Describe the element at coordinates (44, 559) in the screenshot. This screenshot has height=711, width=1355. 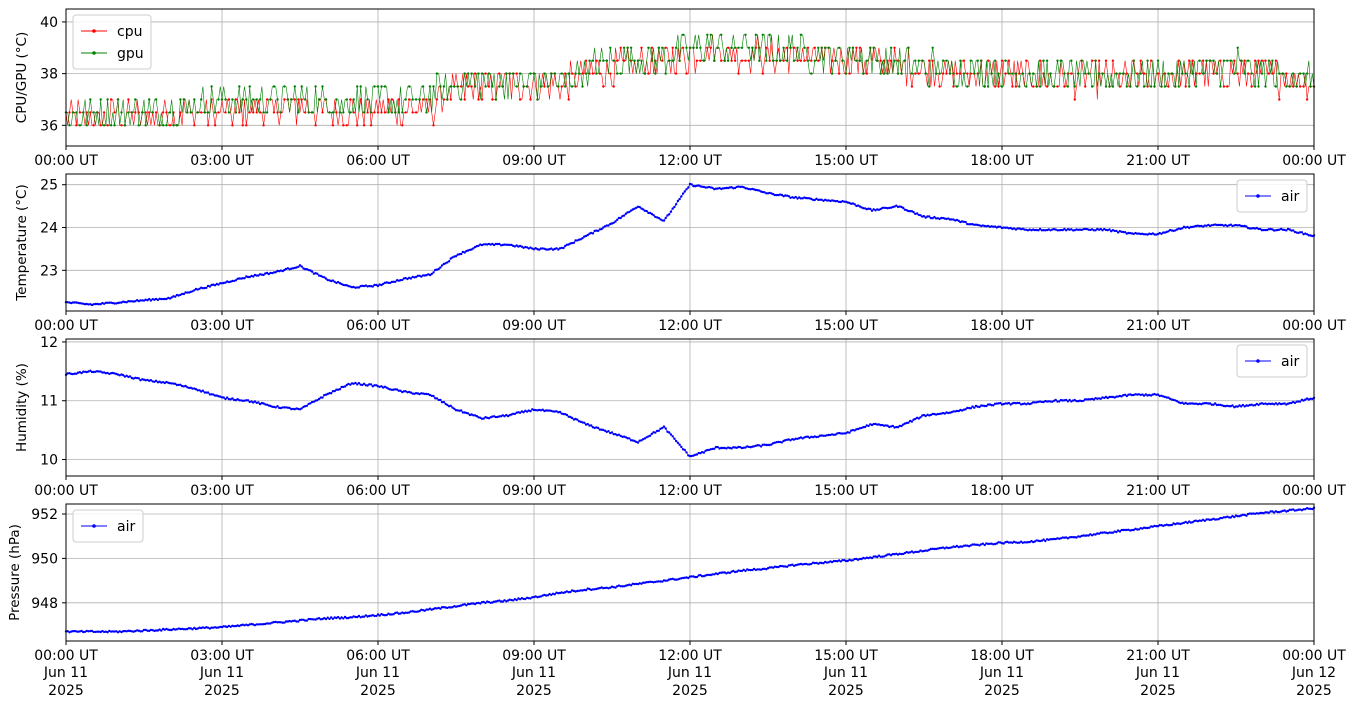
I see `y-tick-label: 950` at that location.